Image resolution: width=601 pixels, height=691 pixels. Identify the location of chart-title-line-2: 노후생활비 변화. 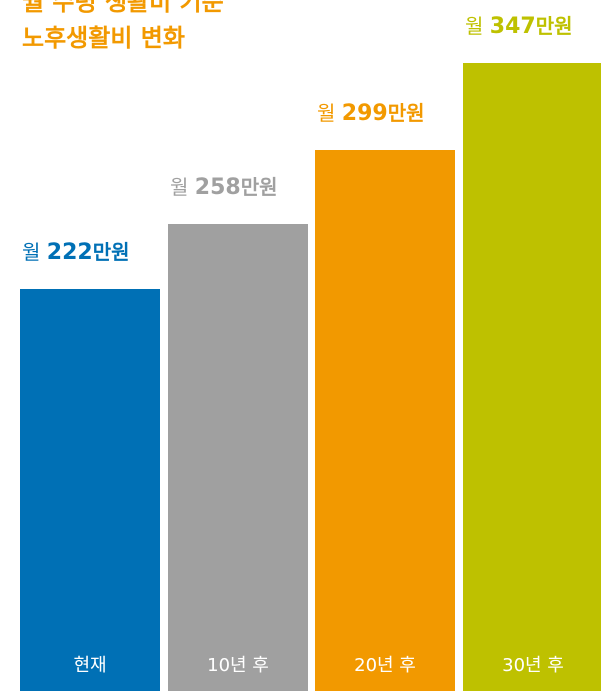
(103, 38).